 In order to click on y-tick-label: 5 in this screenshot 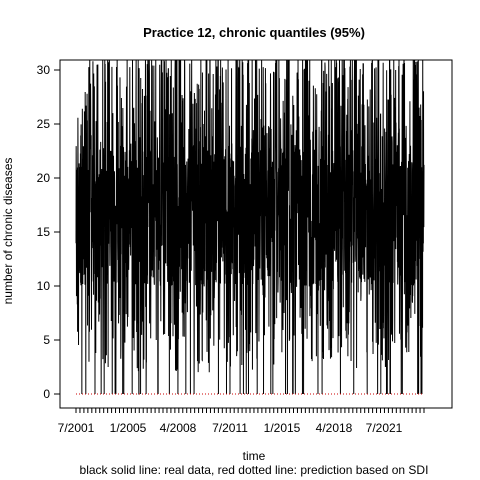, I will do `click(46, 340)`.